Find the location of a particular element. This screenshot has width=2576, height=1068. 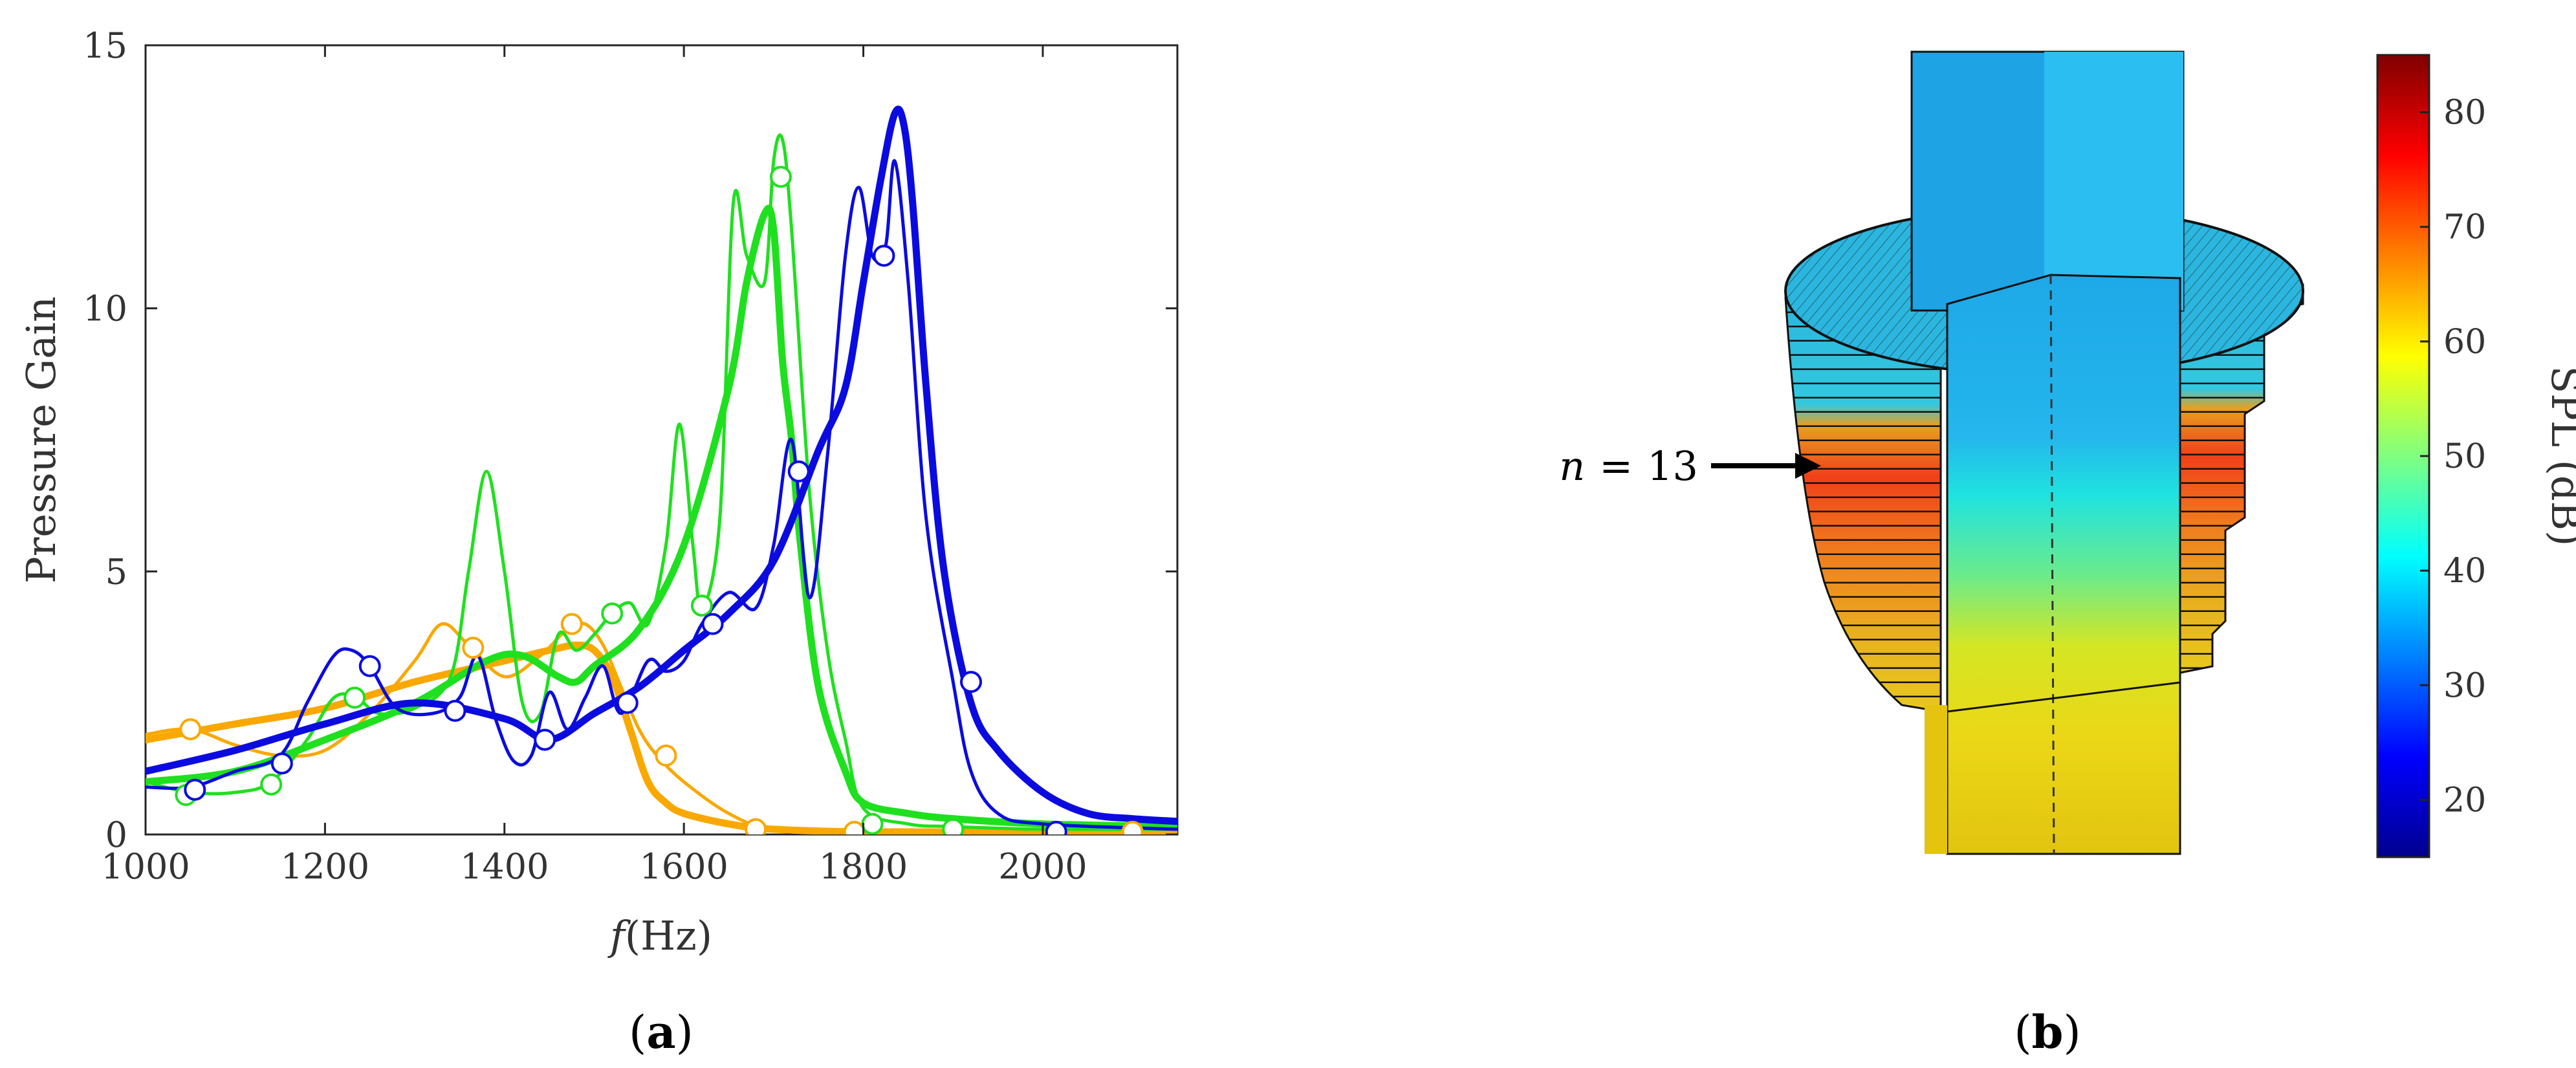

pipe-edge is located at coordinates (2052, 564).